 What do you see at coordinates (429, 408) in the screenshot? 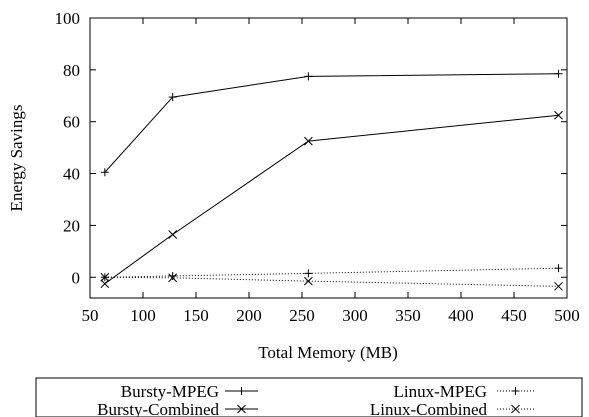
I see `legend-label-3: Linux-Combined` at bounding box center [429, 408].